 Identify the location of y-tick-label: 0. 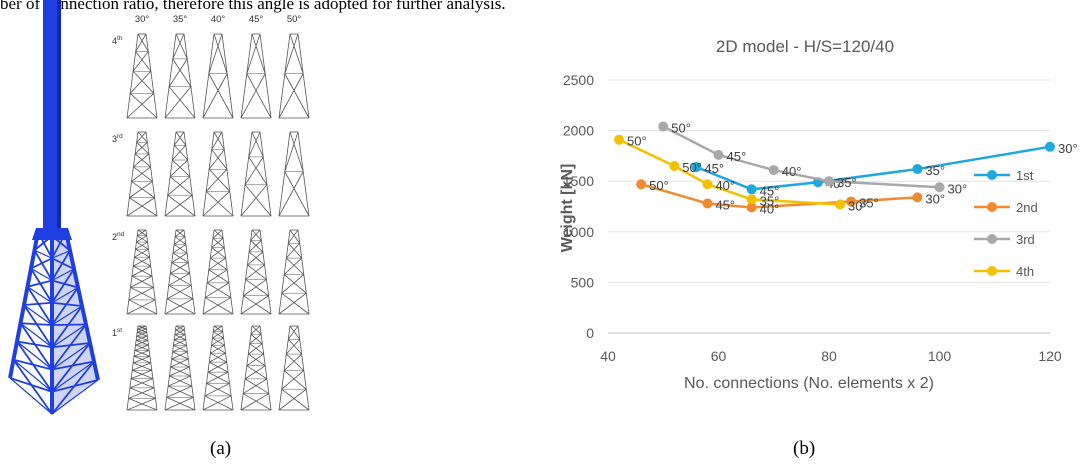
(590, 333).